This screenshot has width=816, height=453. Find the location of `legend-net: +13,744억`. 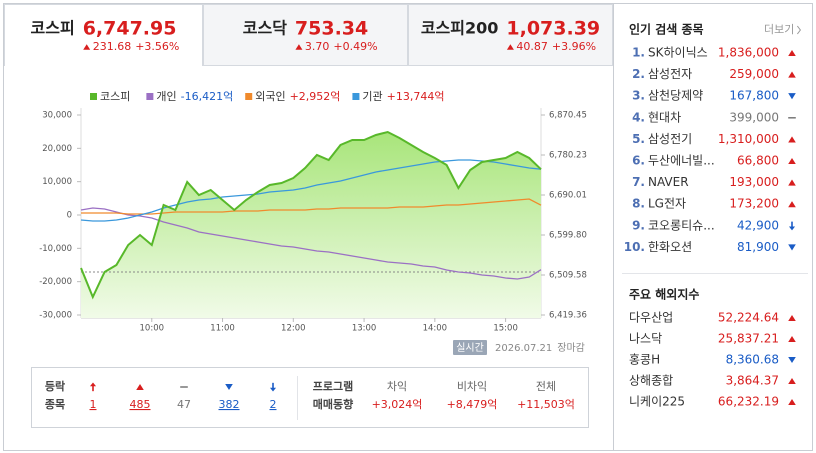

legend-net: +13,744억 is located at coordinates (416, 96).